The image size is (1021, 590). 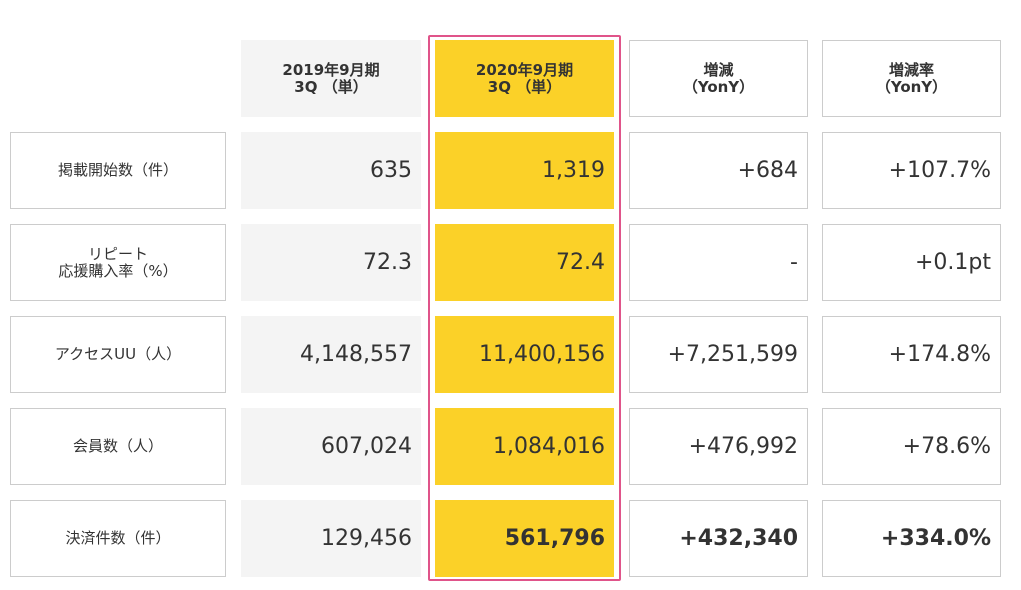 I want to click on table-cell: -, so click(x=718, y=262).